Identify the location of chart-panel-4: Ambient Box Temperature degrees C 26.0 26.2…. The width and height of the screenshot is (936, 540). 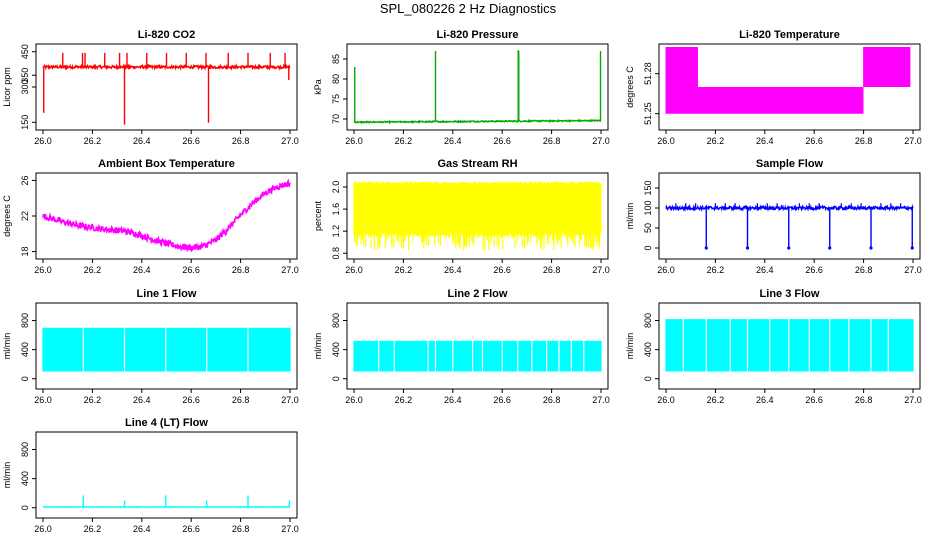
(150, 216).